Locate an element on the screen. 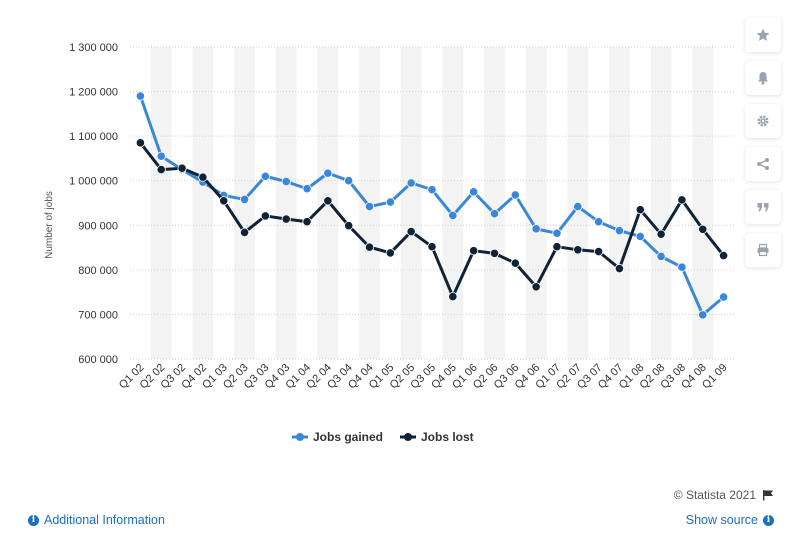  side-toolbar is located at coordinates (763, 142).